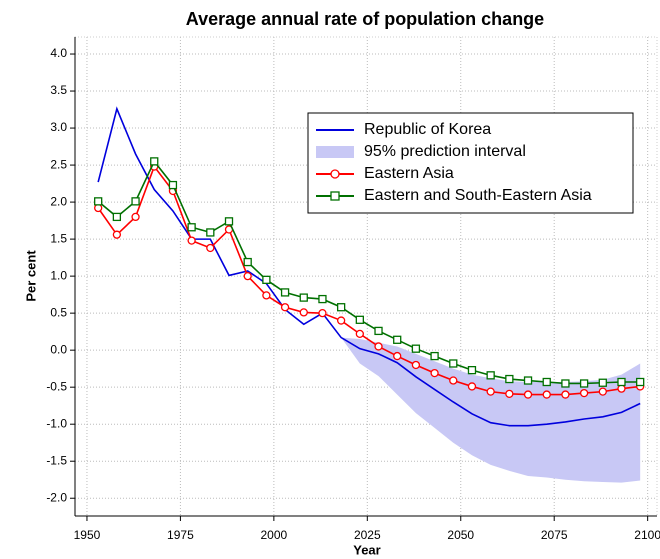 This screenshot has width=660, height=559. I want to click on y-axis-label: Per cent, so click(30, 276).